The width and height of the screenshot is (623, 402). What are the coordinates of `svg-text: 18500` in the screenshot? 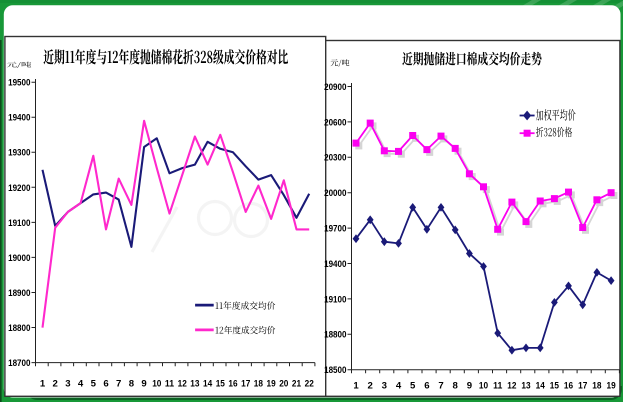 It's located at (335, 370).